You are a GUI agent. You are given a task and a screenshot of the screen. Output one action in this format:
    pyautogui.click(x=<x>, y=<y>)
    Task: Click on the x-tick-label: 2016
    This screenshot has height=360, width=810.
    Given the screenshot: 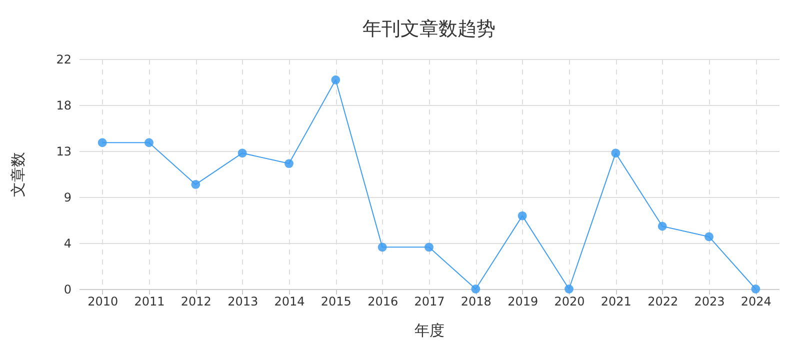 What is the action you would take?
    pyautogui.click(x=383, y=301)
    